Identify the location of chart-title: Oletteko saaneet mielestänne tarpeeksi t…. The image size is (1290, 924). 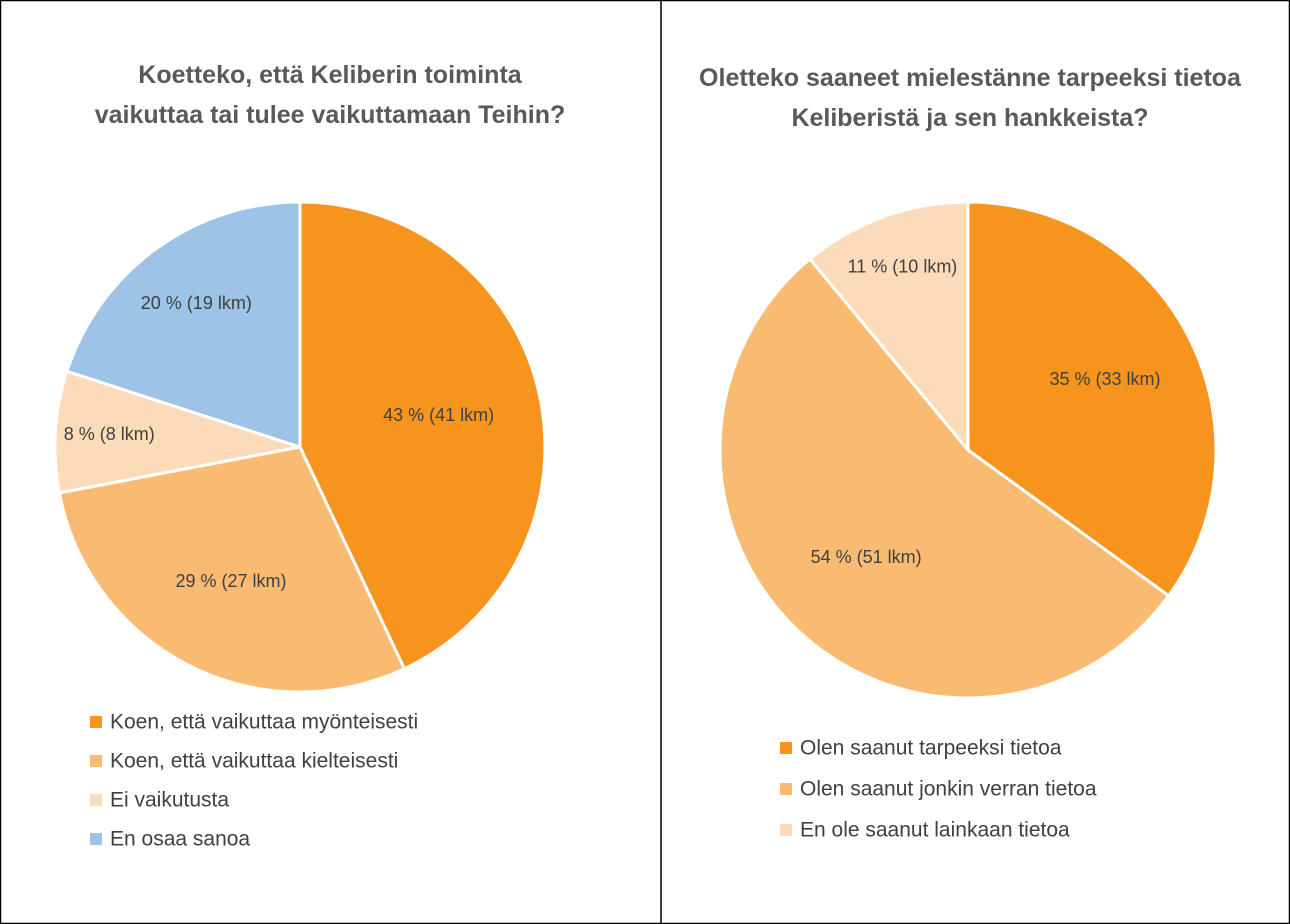
(970, 98).